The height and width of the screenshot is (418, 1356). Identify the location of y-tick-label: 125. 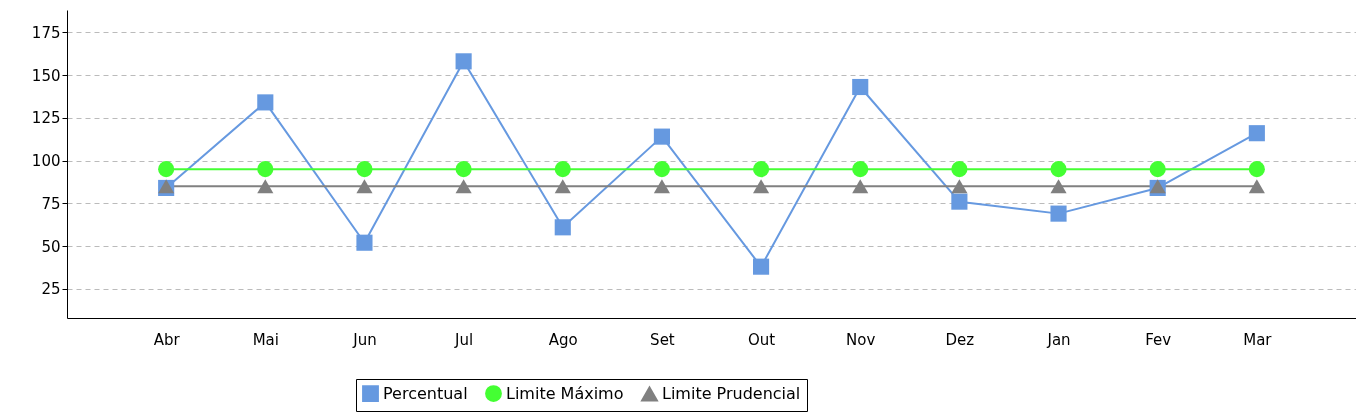
(46, 118).